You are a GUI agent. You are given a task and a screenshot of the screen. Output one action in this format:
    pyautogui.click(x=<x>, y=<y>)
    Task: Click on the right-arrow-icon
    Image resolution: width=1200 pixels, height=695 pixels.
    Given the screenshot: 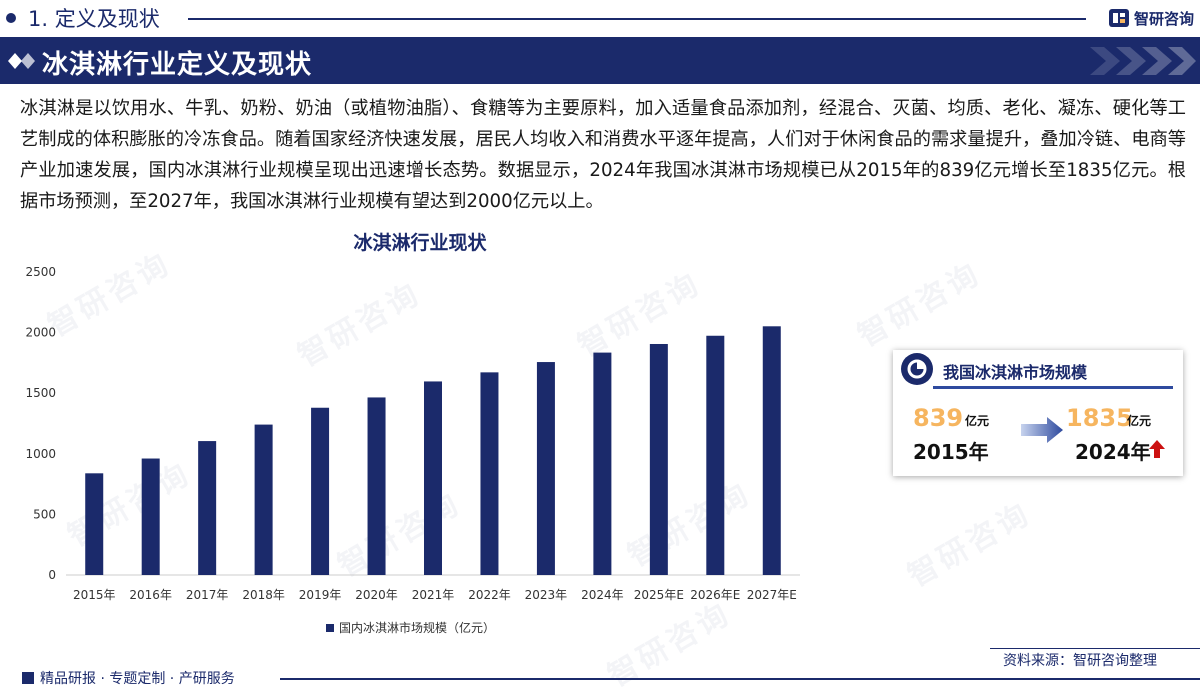 What is the action you would take?
    pyautogui.click(x=1042, y=430)
    